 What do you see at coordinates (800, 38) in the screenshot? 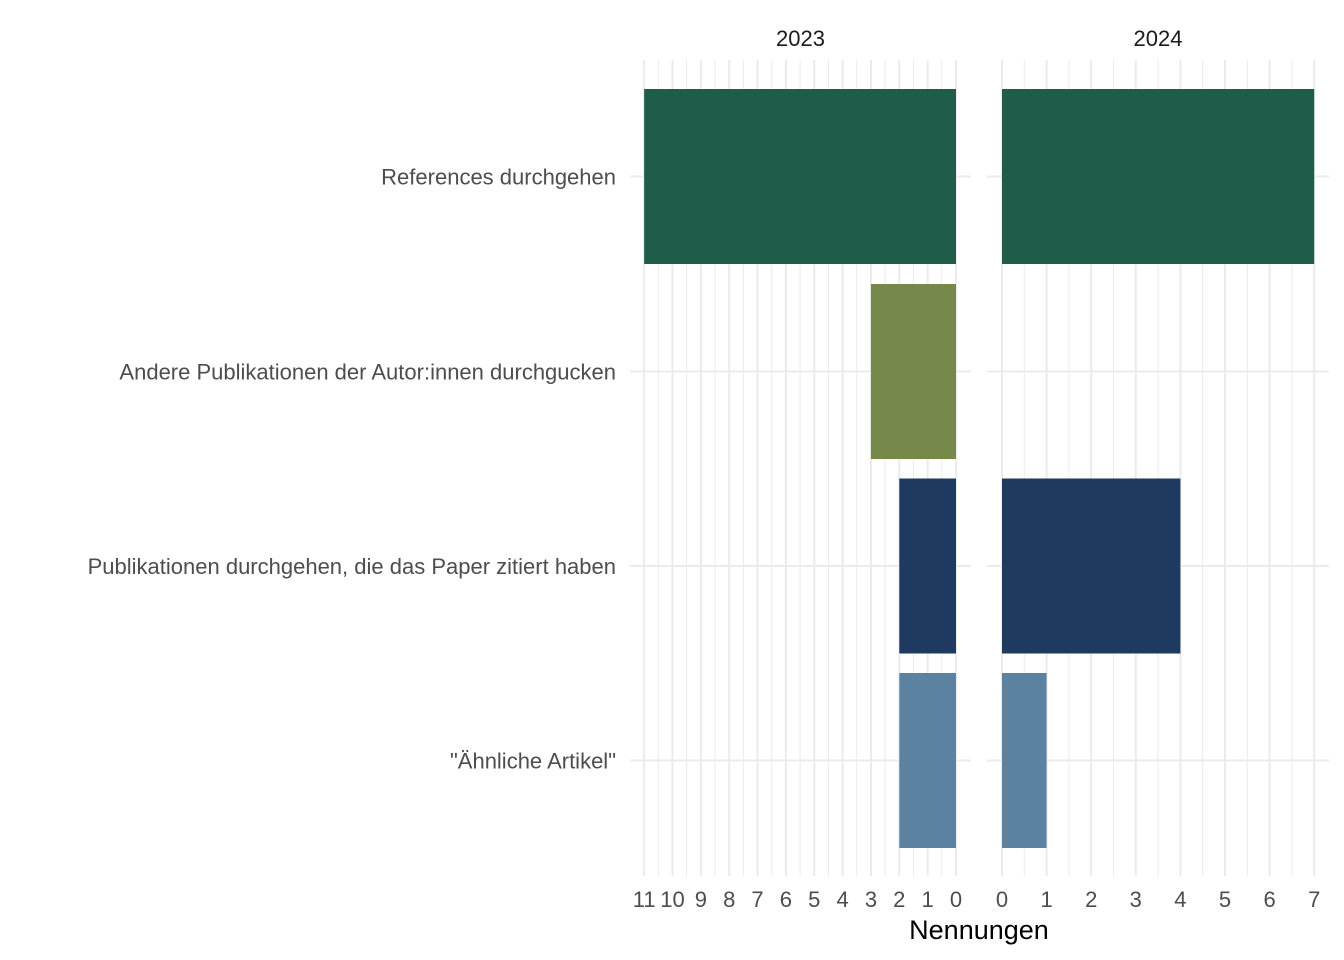
I see `facet-label-2023: 2023` at bounding box center [800, 38].